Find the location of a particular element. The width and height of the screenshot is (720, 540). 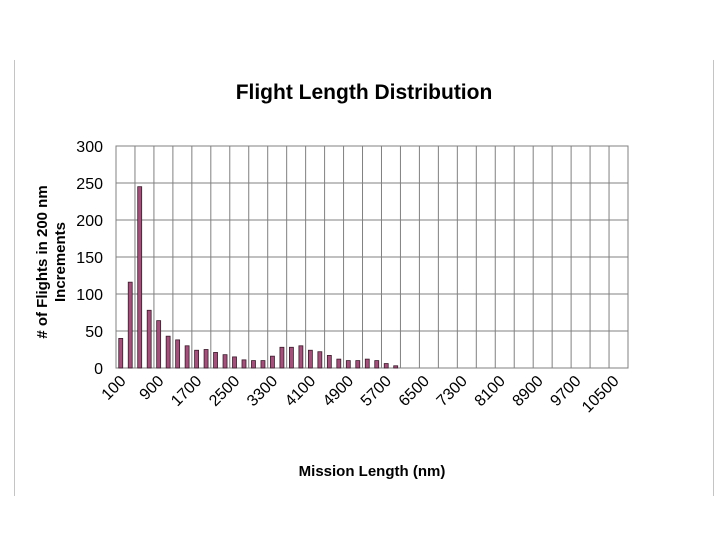

x-tick-label: 1700 is located at coordinates (186, 391).